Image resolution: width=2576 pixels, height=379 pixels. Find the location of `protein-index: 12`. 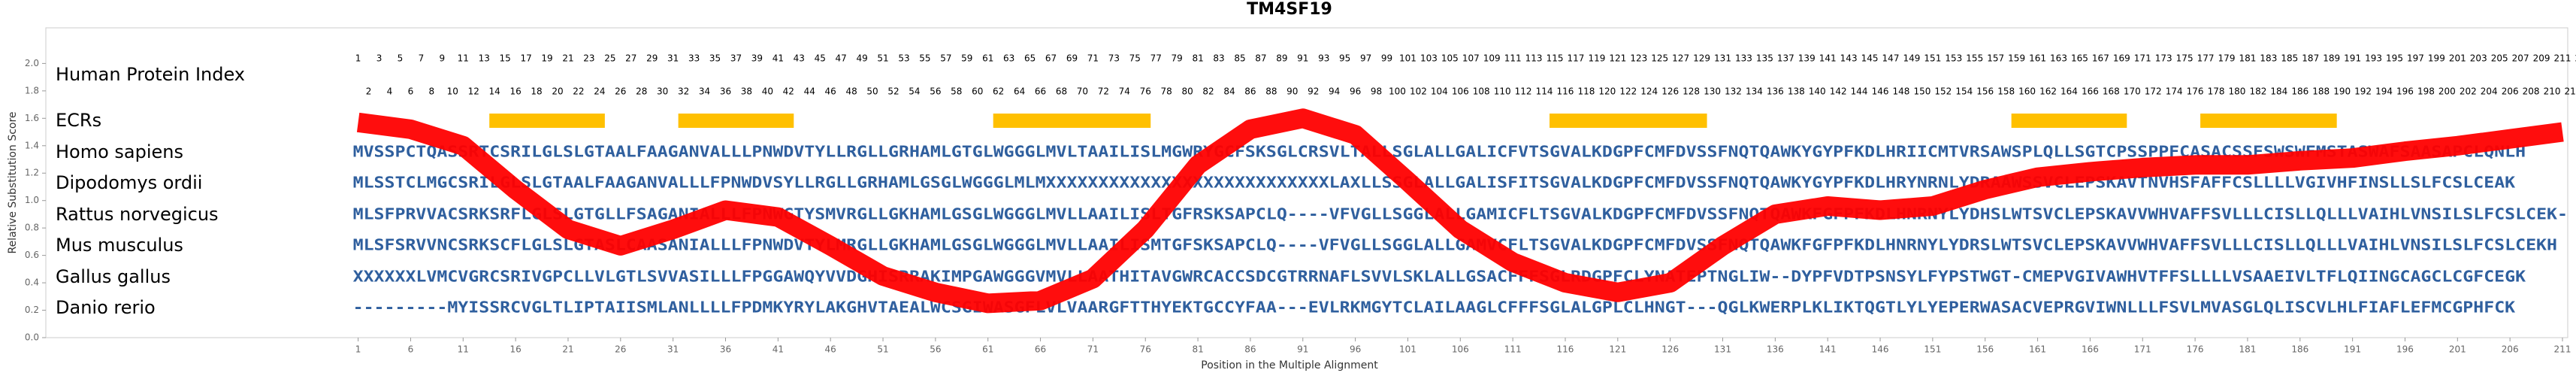

protein-index: 12 is located at coordinates (474, 92).